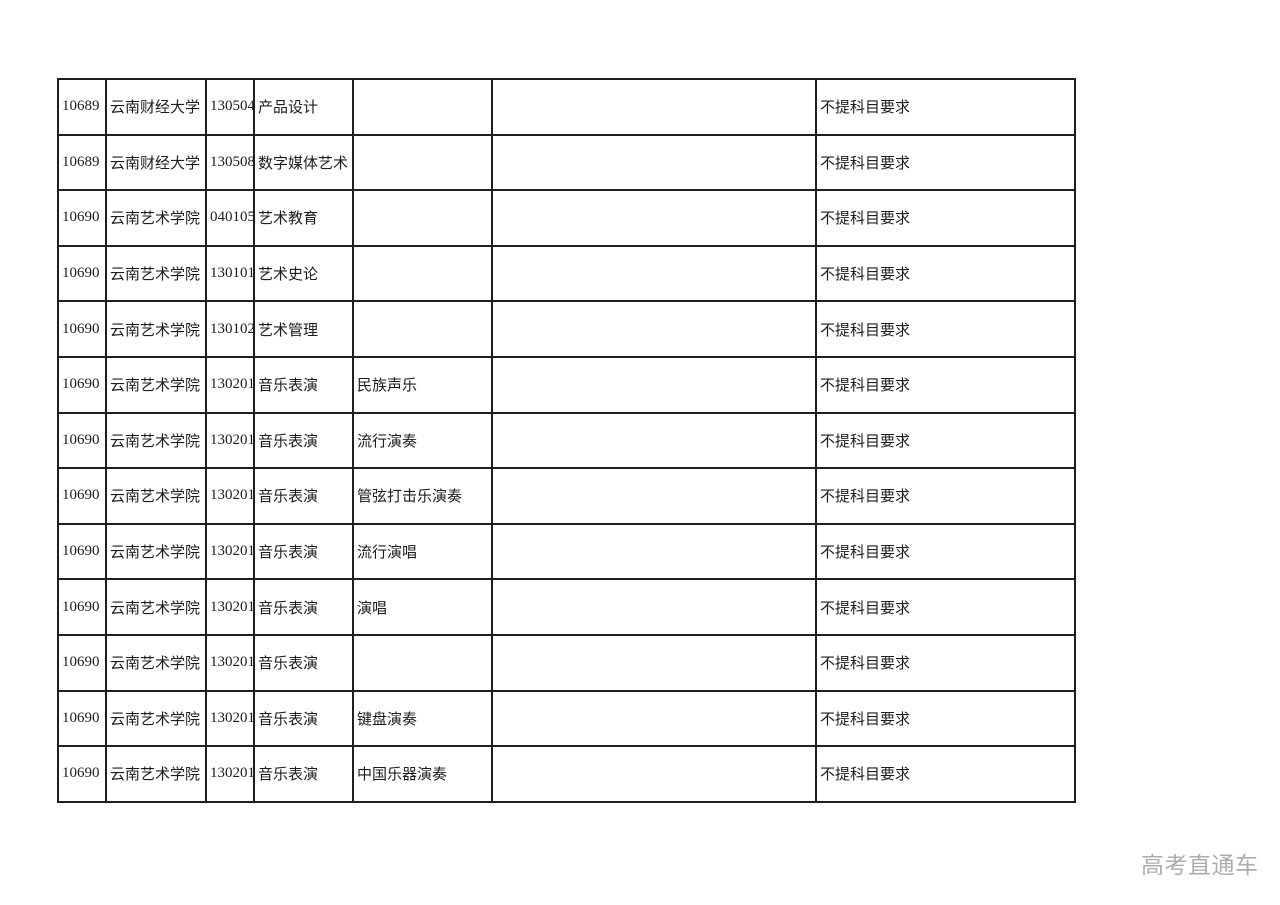 The width and height of the screenshot is (1280, 905). Describe the element at coordinates (422, 440) in the screenshot. I see `cell-major-direction: 流行演奏` at that location.